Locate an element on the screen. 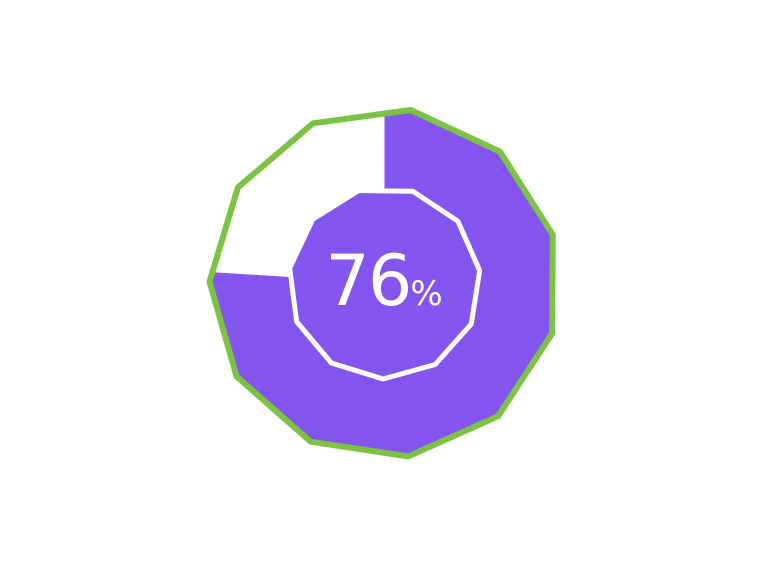  progress-label: 76% is located at coordinates (384, 281).